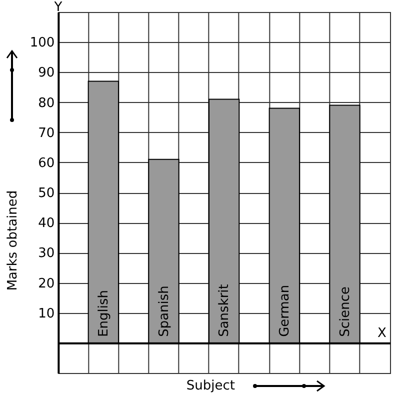  What do you see at coordinates (46, 254) in the screenshot?
I see `y-tick-label: 30` at bounding box center [46, 254].